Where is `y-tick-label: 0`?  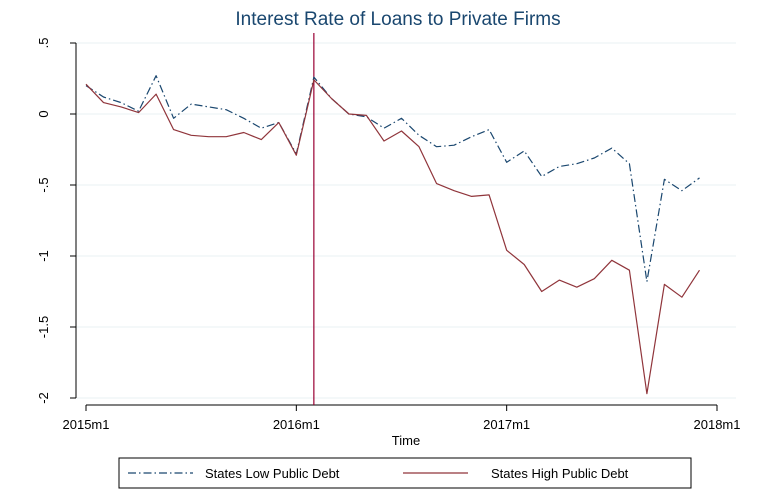
y-tick-label: 0 is located at coordinates (43, 113).